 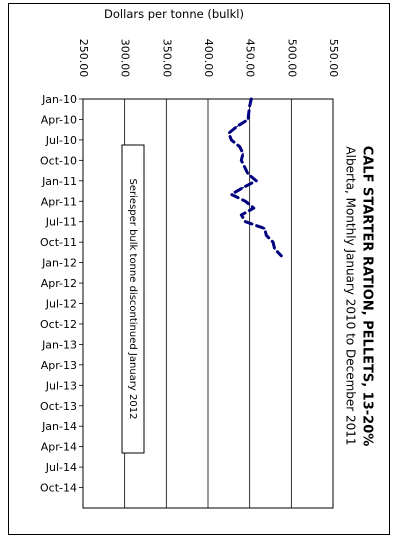 What do you see at coordinates (59, 365) in the screenshot?
I see `time-tick-label: Apr-13` at bounding box center [59, 365].